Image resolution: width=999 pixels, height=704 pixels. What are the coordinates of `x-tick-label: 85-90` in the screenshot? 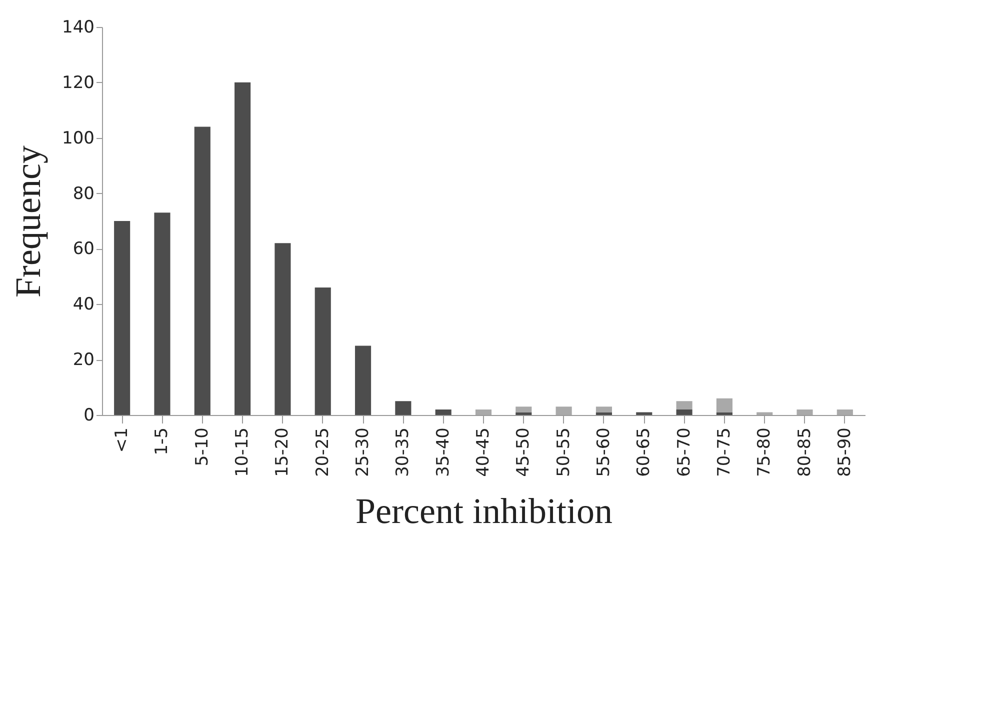 It's located at (844, 452).